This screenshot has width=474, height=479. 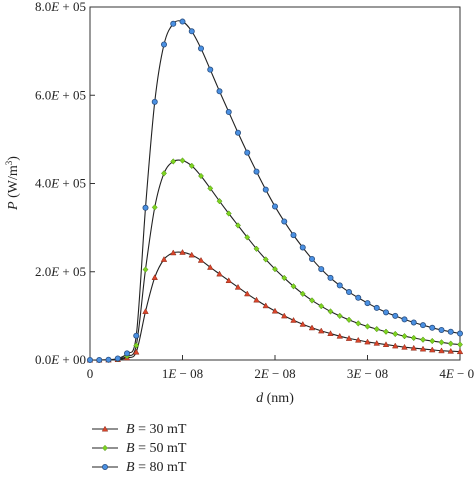 I want to click on x-tick-label: 2E − 08, so click(x=274, y=373).